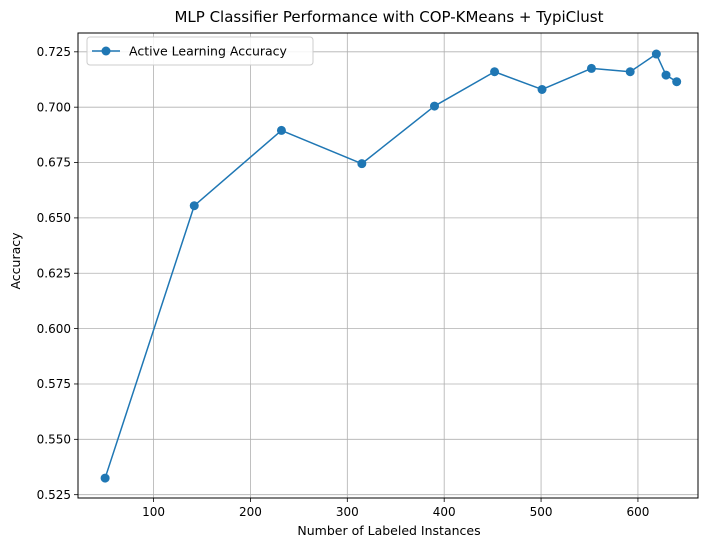 This screenshot has width=708, height=547. I want to click on y-tick-label: 0.575, so click(54, 384).